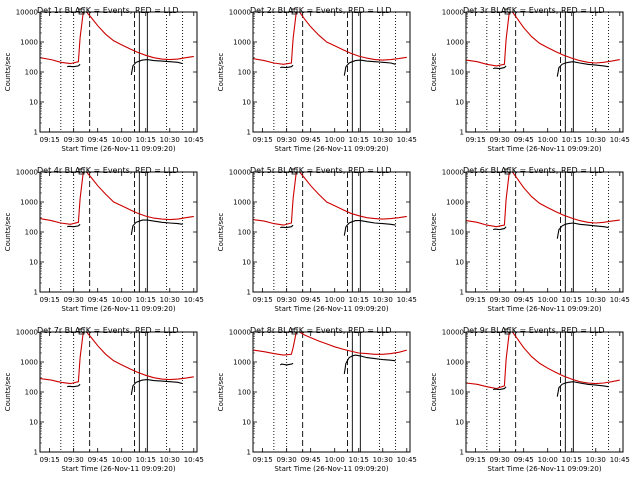  I want to click on panel-title: Det 6r BLACK = Events, RED = LLD, so click(534, 170).